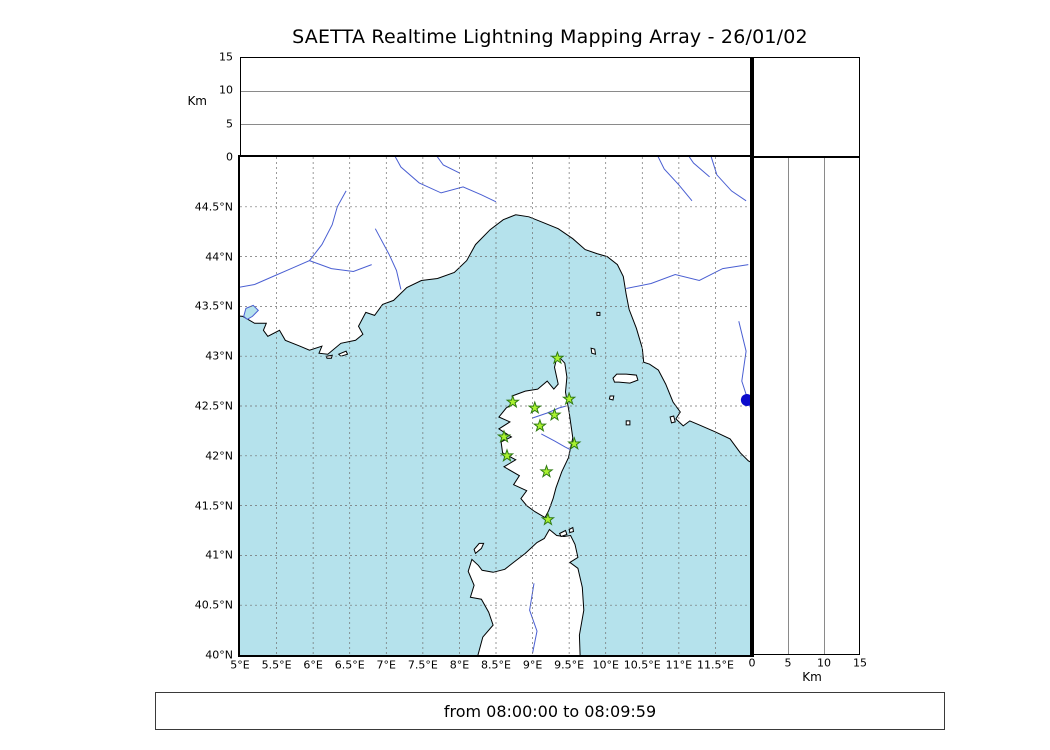 This screenshot has width=1050, height=750. I want to click on lat-tick-label: 42°N, so click(219, 456).